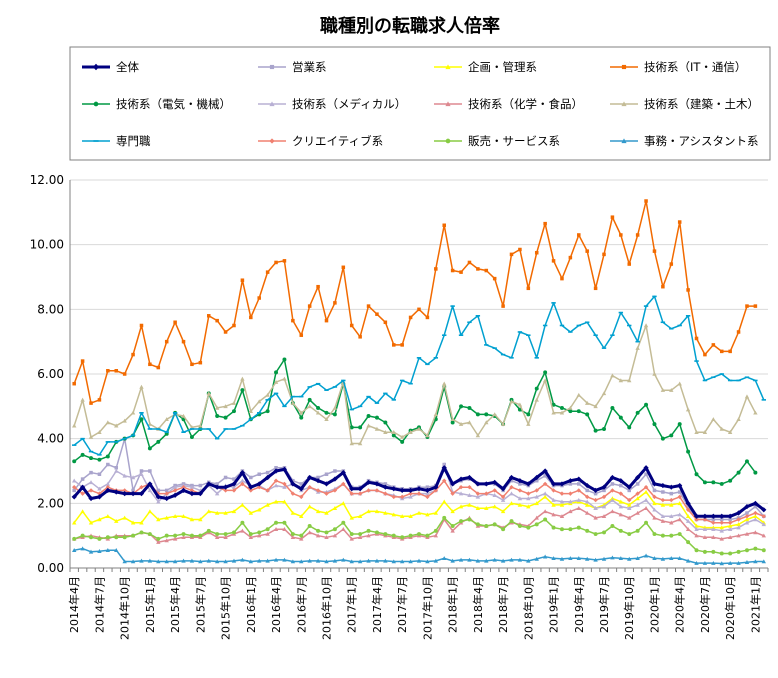  I want to click on legend-item: 販売・サービス系, so click(497, 141).